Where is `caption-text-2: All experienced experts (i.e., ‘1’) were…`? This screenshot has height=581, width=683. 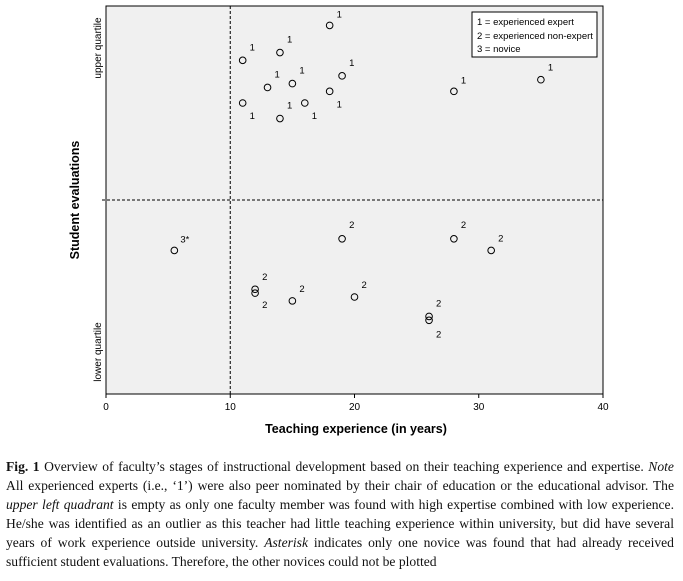 caption-text-2: All experienced experts (i.e., ‘1’) were… is located at coordinates (340, 485).